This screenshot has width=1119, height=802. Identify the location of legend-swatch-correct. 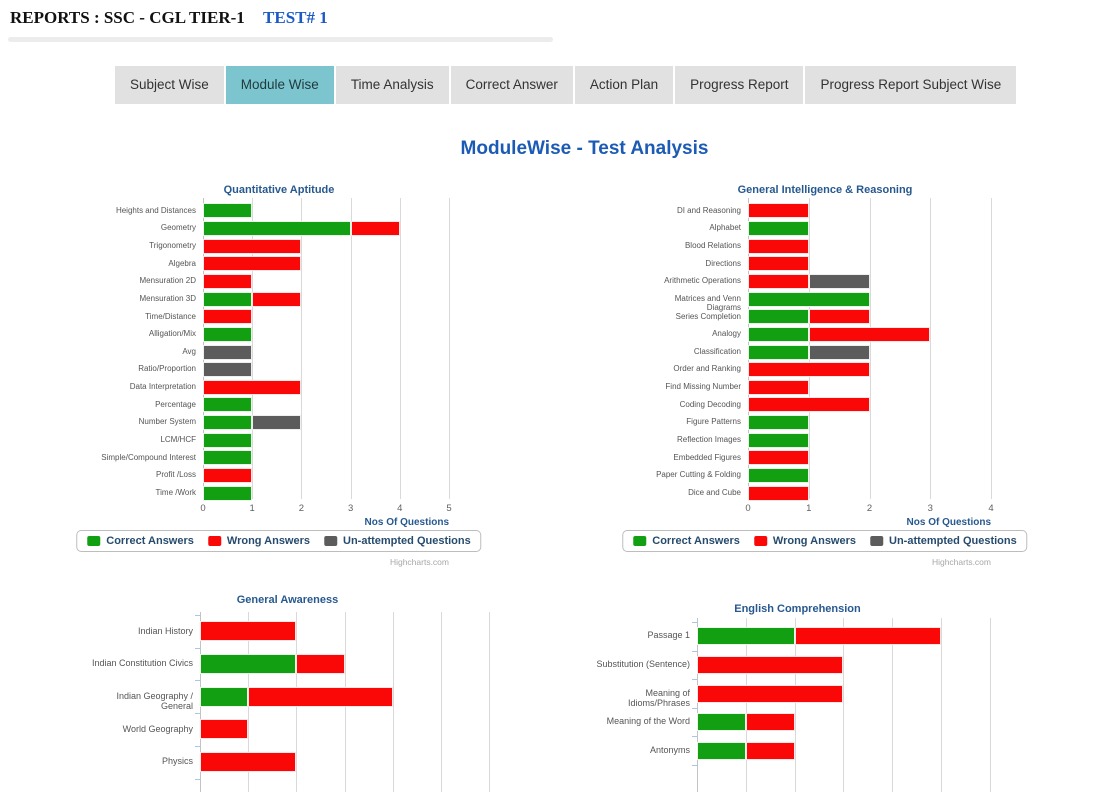
(94, 541).